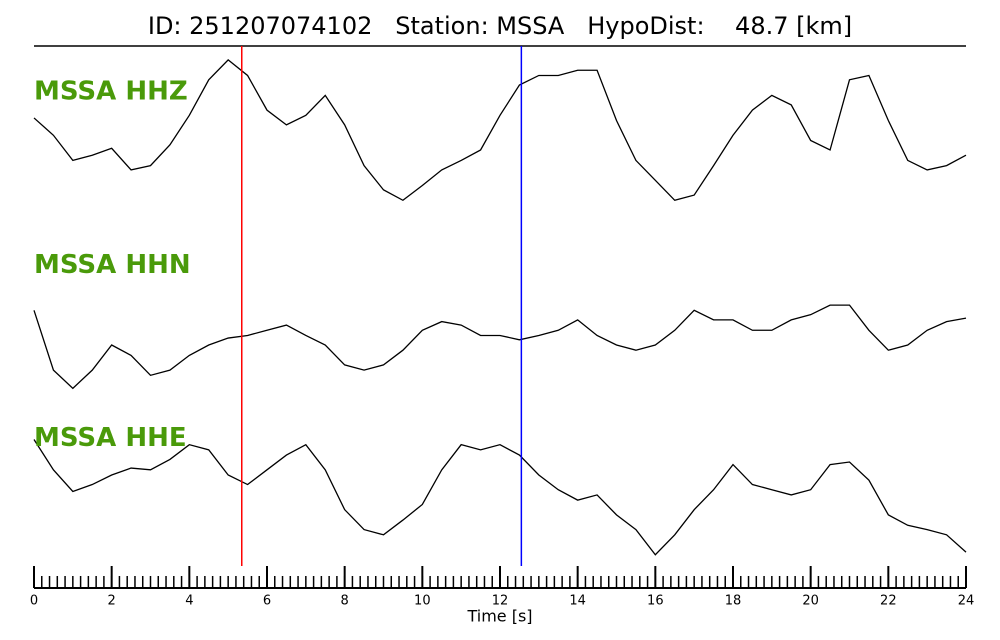 This screenshot has height=640, width=1000. I want to click on x-tick-label: 18, so click(733, 601).